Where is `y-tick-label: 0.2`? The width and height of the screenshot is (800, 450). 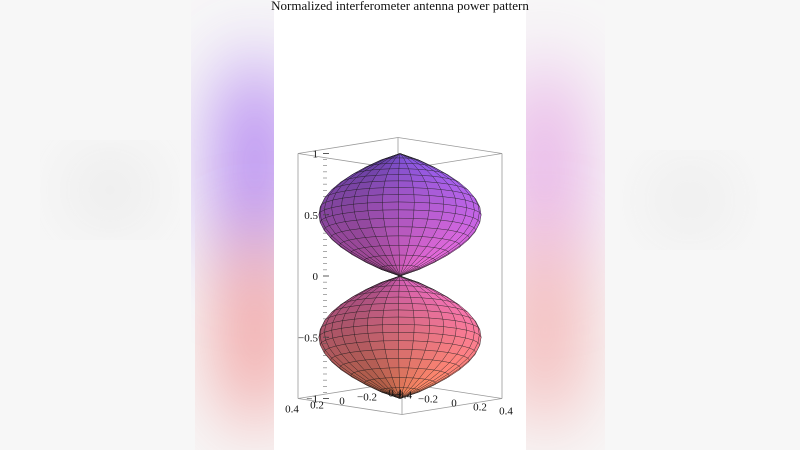
y-tick-label: 0.2 is located at coordinates (317, 406).